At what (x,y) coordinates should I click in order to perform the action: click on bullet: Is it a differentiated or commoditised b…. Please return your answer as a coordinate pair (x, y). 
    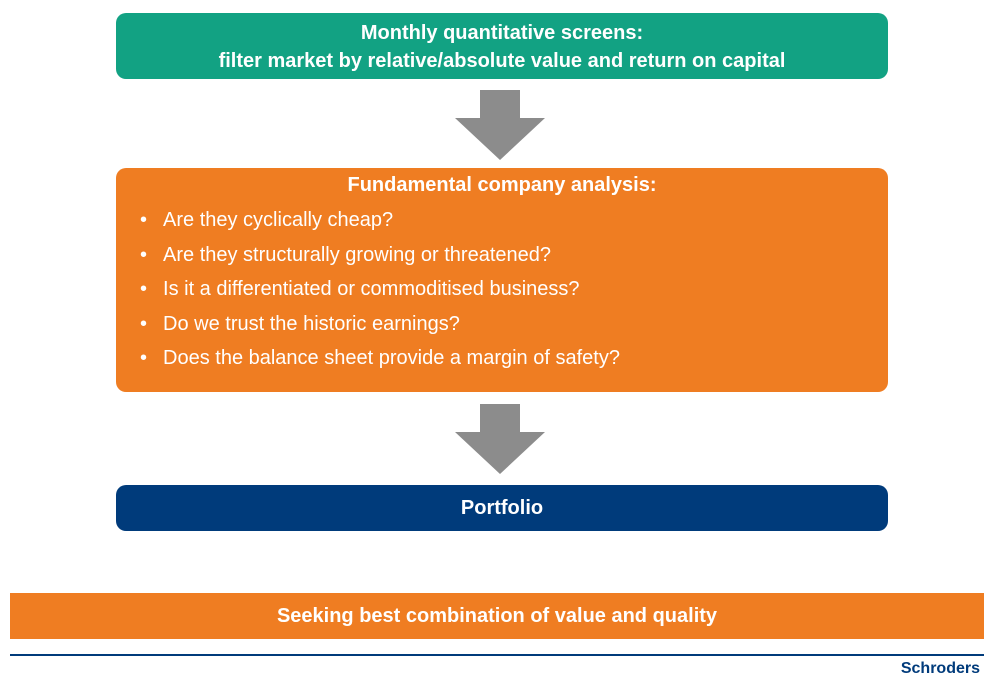
    Looking at the image, I should click on (525, 289).